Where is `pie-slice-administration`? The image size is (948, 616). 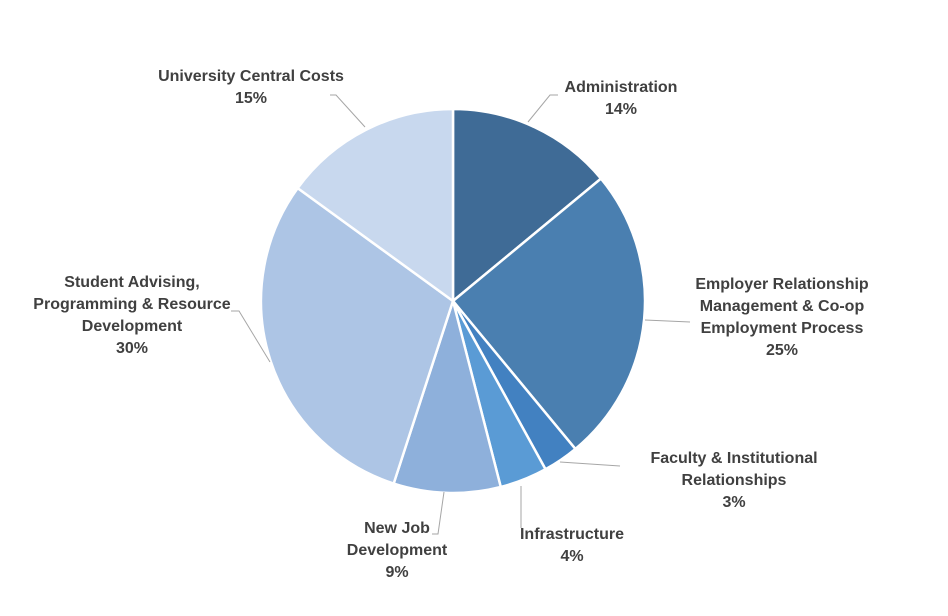
pie-slice-administration is located at coordinates (527, 205).